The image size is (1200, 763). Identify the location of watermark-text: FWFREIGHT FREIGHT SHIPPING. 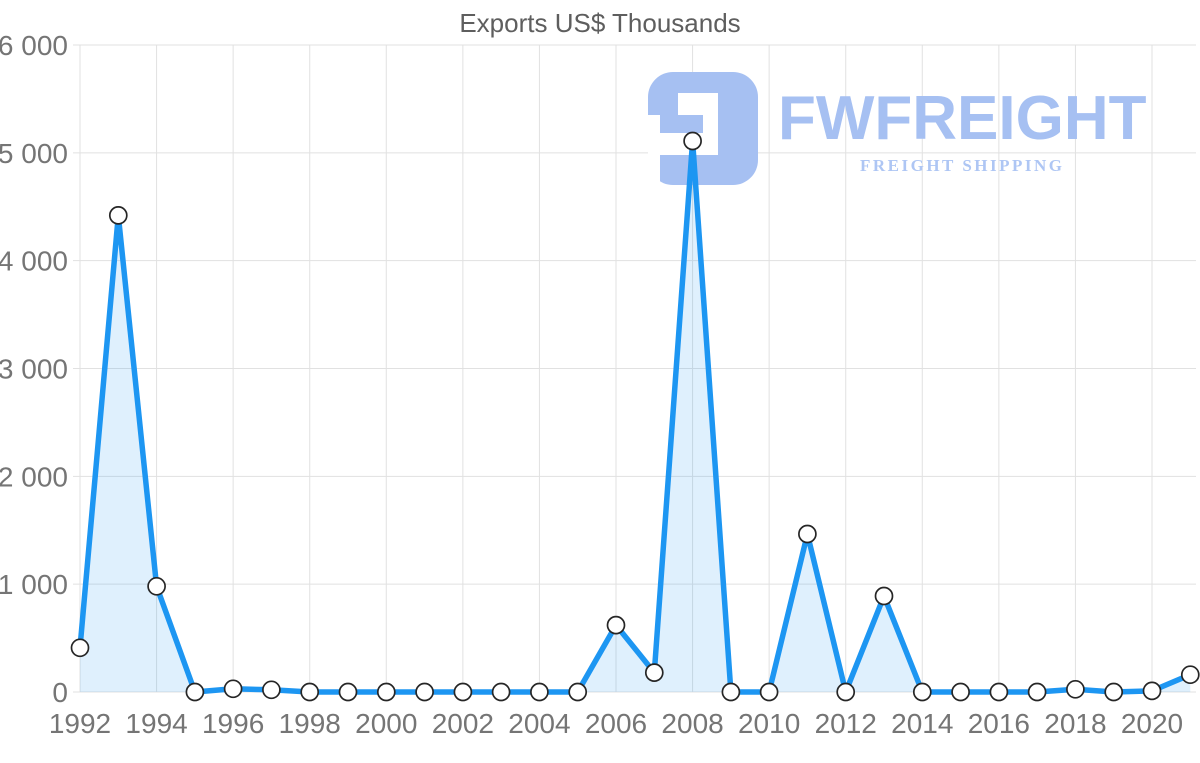
(962, 124).